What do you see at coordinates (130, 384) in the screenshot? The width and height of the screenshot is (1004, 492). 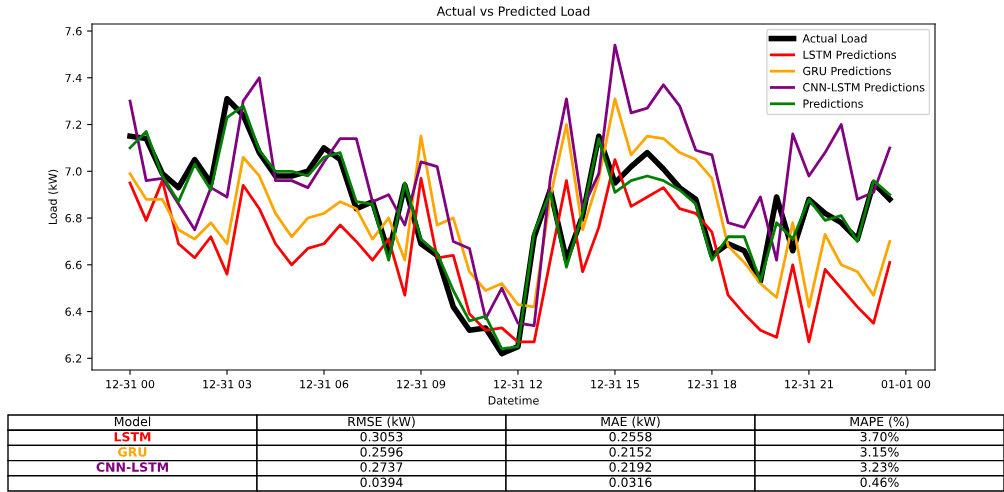 I see `x-tick-label: 12-31 00` at bounding box center [130, 384].